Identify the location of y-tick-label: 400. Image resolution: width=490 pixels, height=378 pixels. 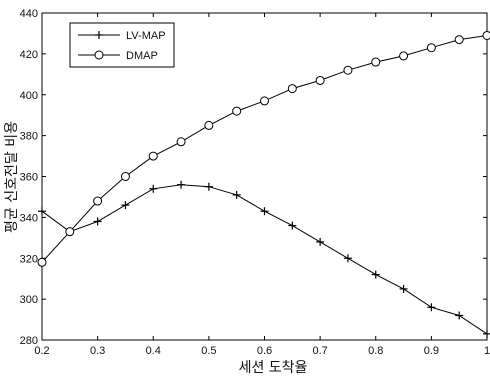
(29, 96).